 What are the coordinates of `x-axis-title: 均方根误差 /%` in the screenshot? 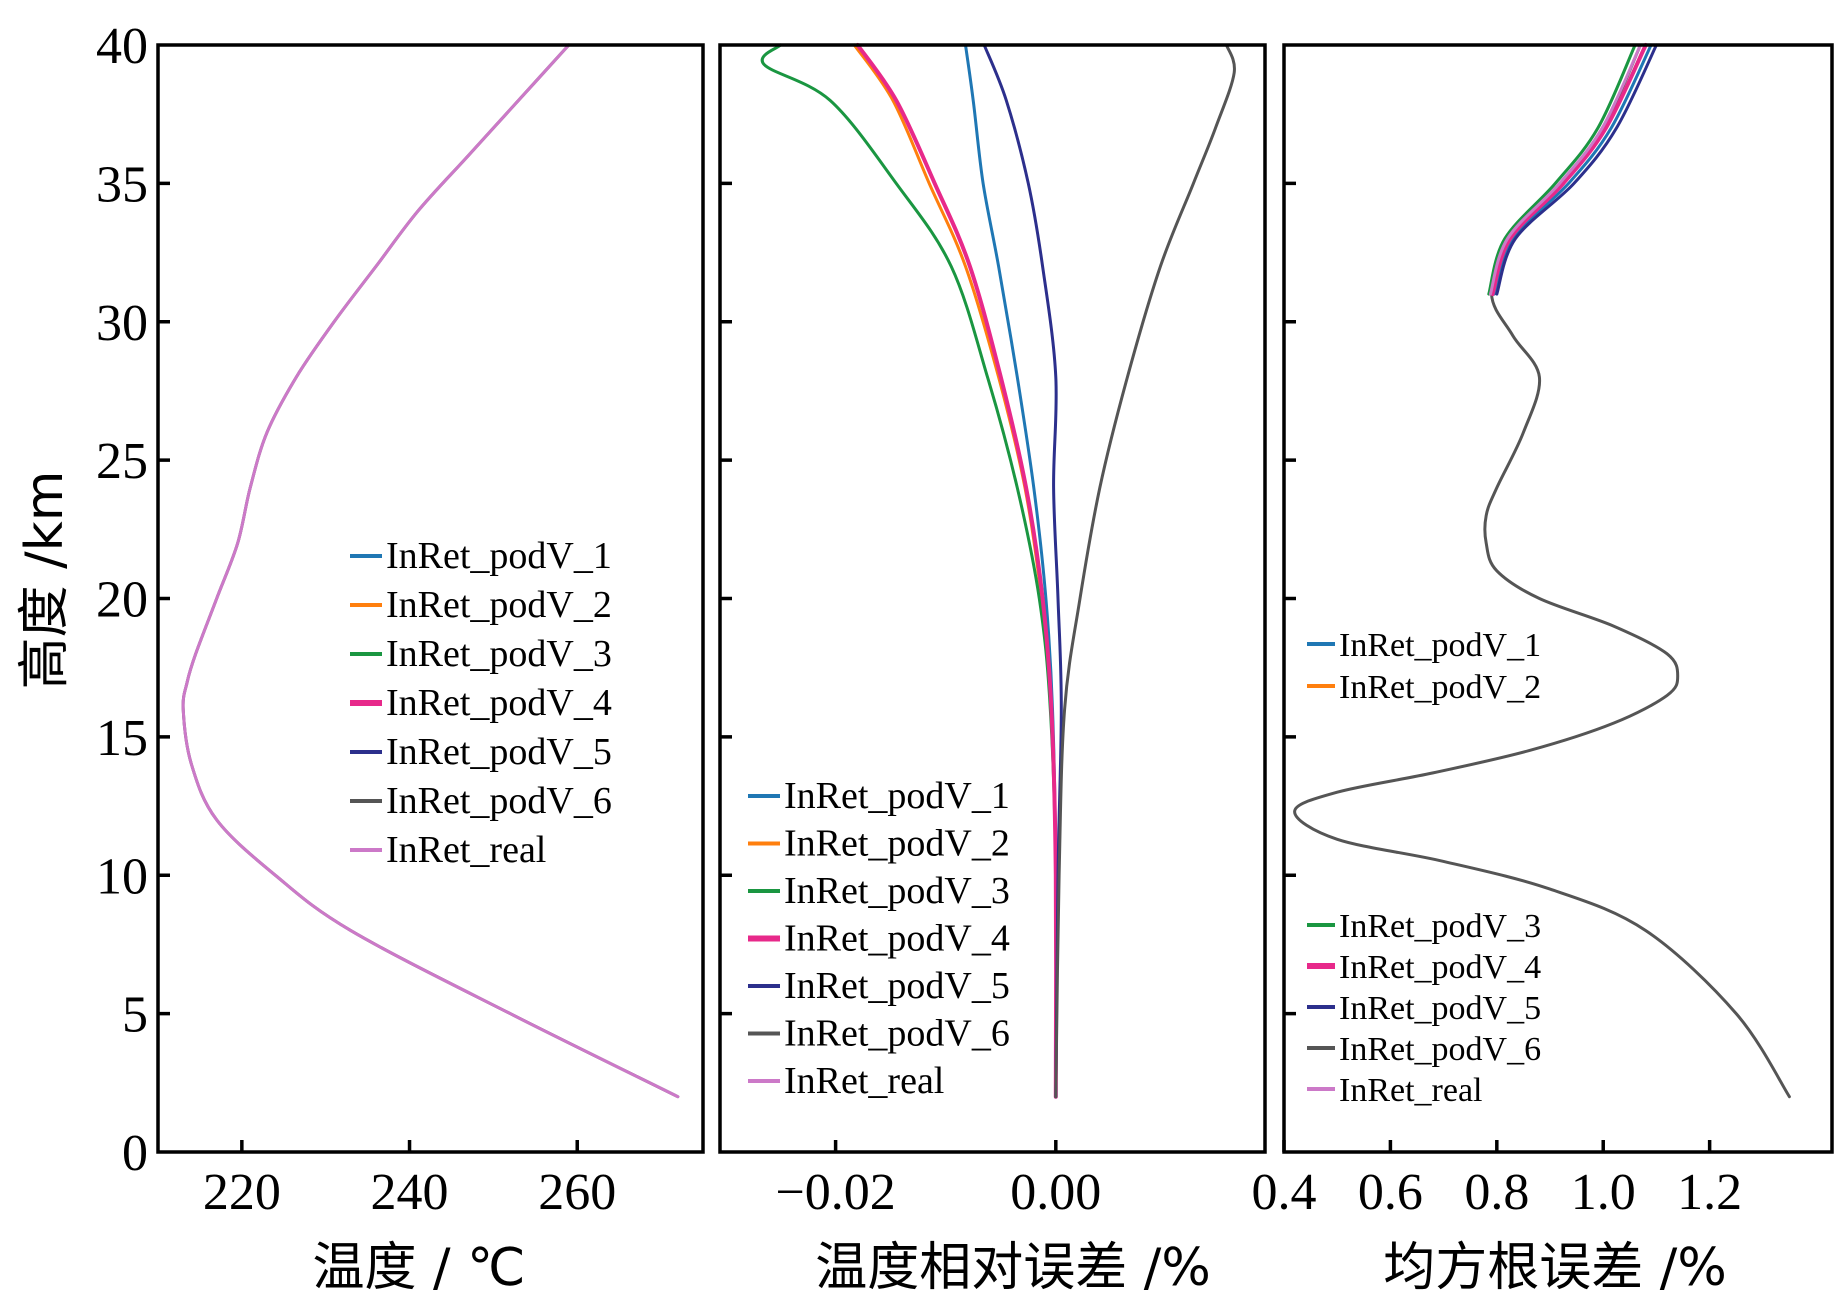 It's located at (1554, 1268).